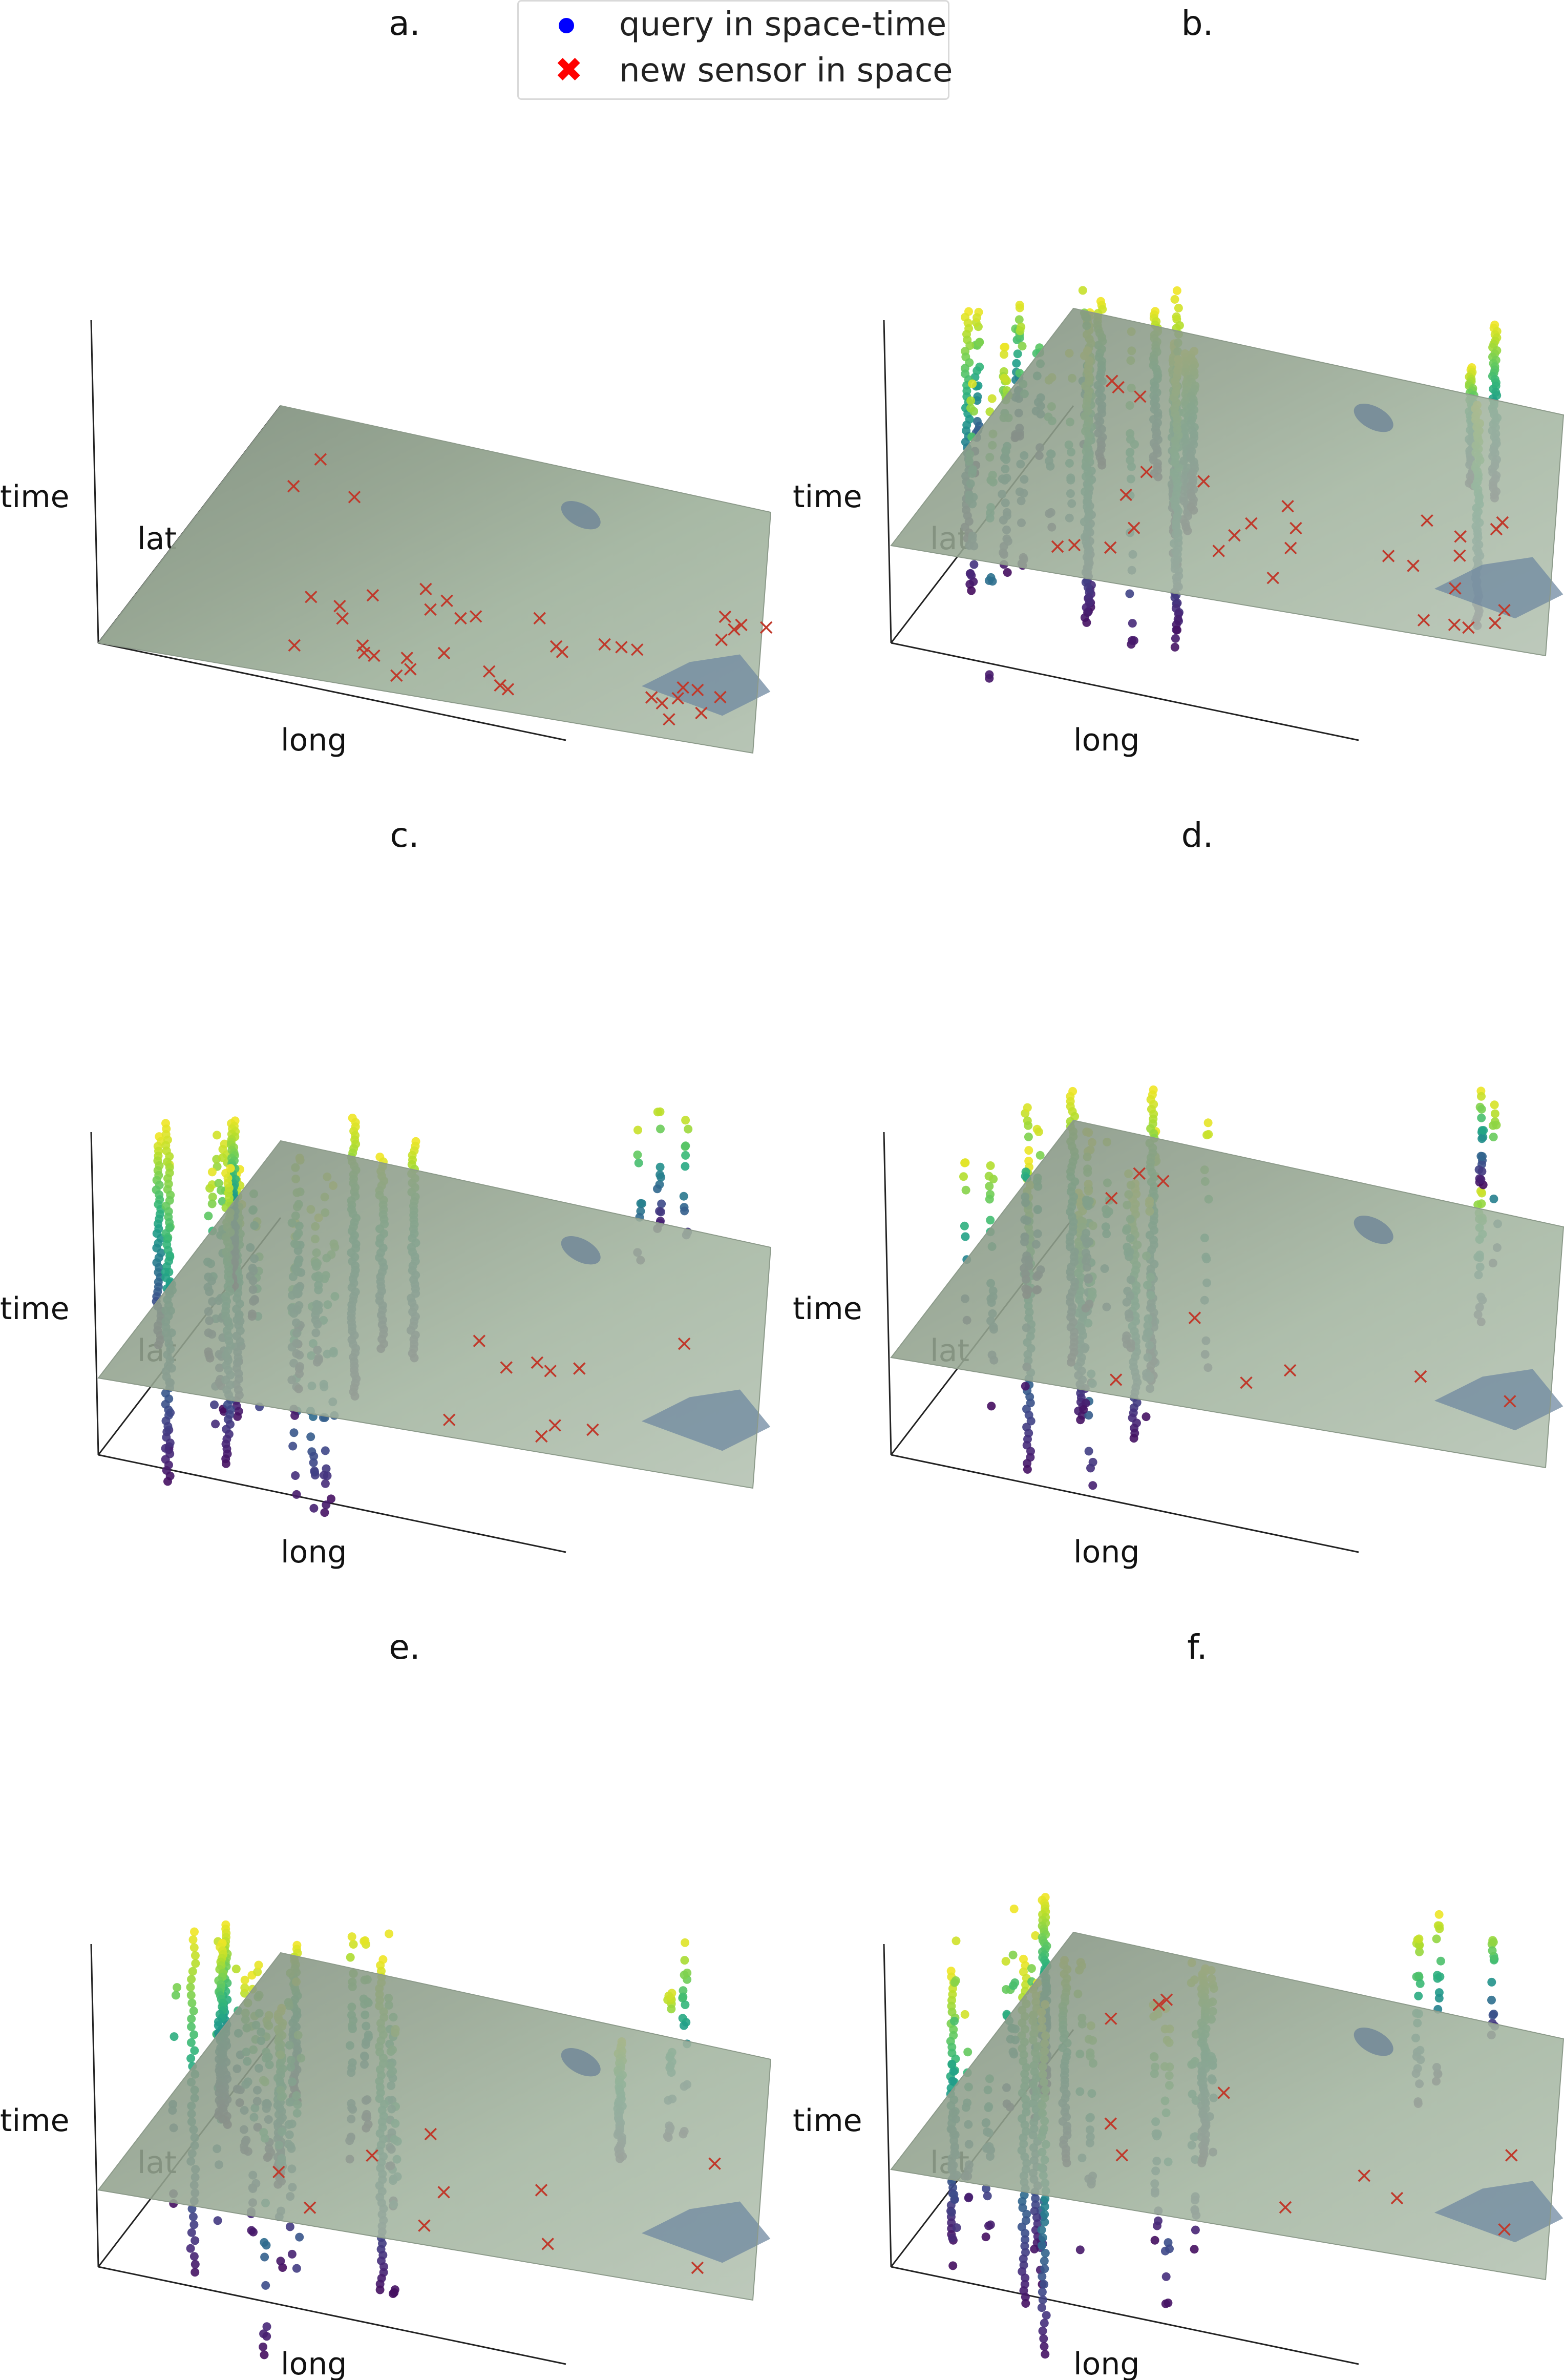 Image resolution: width=1564 pixels, height=2380 pixels. Describe the element at coordinates (1197, 23) in the screenshot. I see `panel-label: b.` at that location.